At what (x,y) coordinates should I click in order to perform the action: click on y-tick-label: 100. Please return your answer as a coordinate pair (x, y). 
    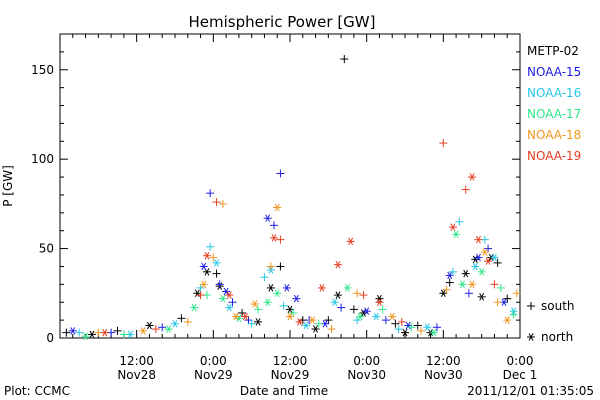
    Looking at the image, I should click on (42, 159).